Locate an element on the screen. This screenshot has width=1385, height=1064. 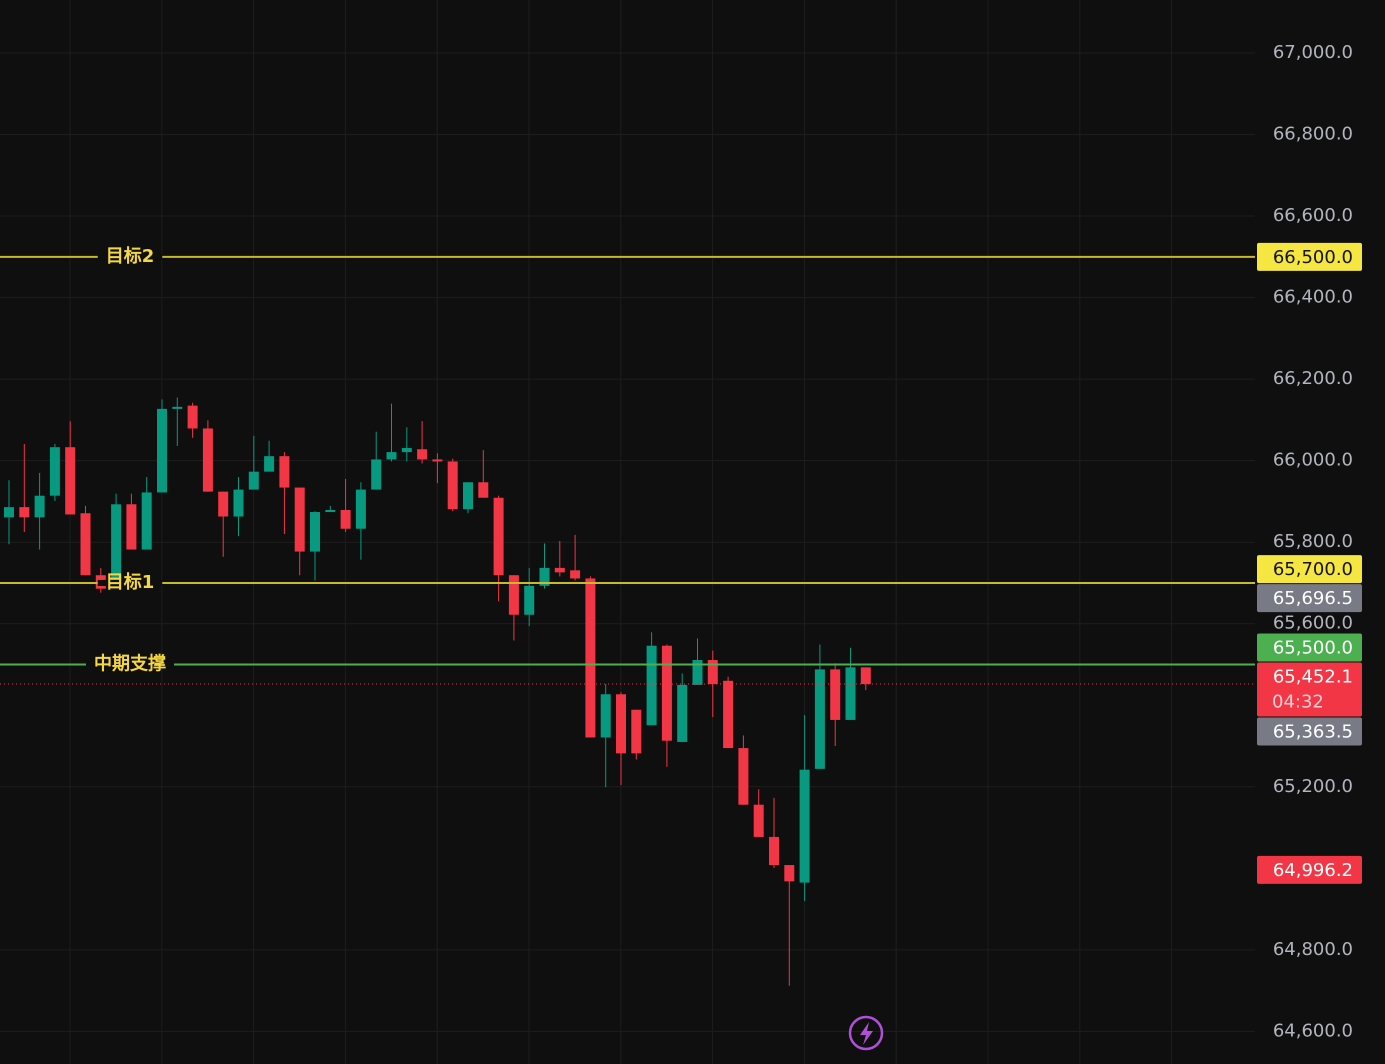
y-tick-label: 65,800.0 is located at coordinates (1313, 541).